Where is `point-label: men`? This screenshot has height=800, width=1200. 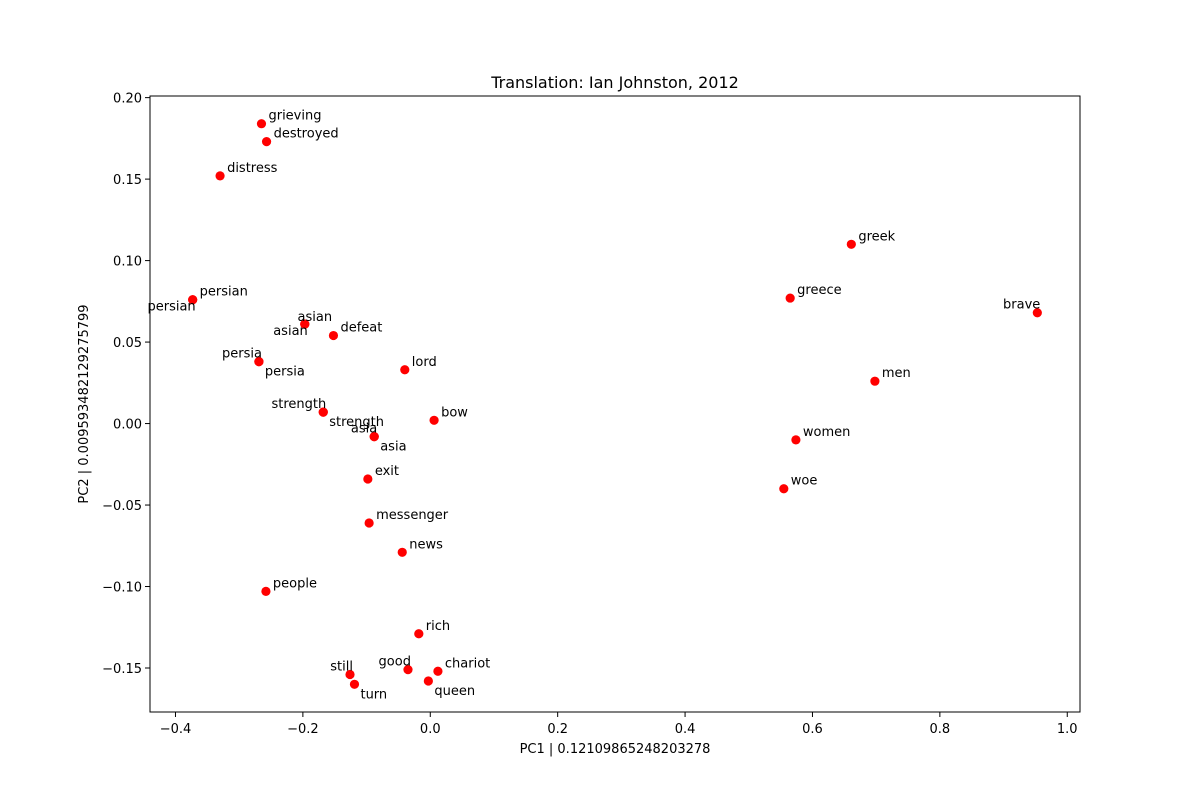 point-label: men is located at coordinates (896, 373).